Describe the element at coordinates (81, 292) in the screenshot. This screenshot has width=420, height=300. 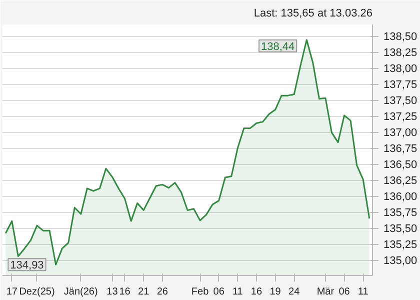
I see `x-tick-label: Jän(26)` at that location.